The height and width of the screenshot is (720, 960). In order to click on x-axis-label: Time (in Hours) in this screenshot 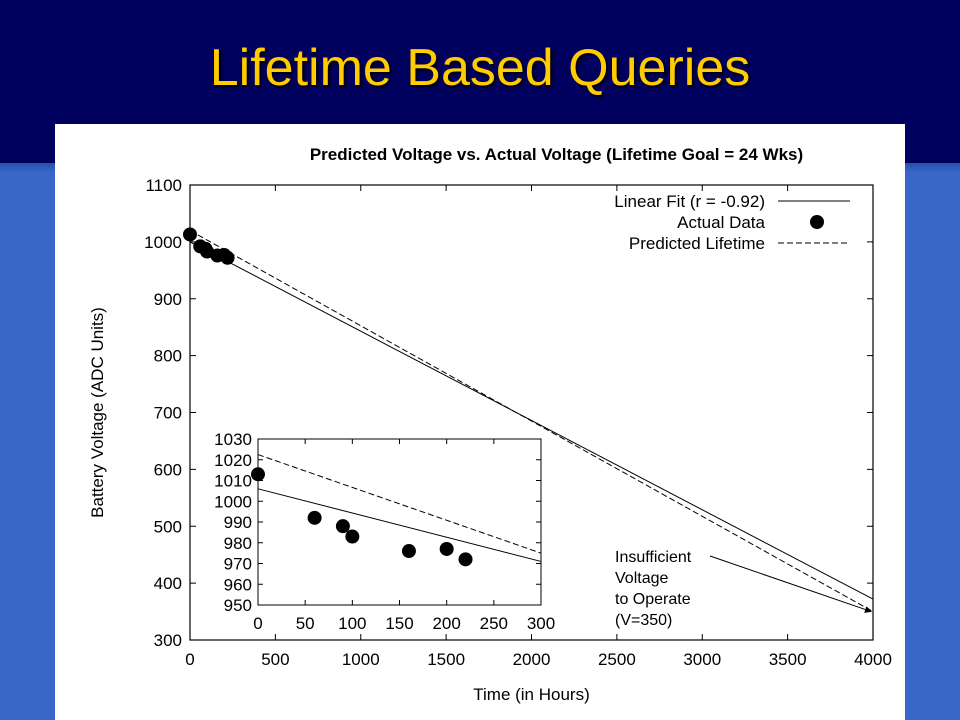, I will do `click(531, 694)`.